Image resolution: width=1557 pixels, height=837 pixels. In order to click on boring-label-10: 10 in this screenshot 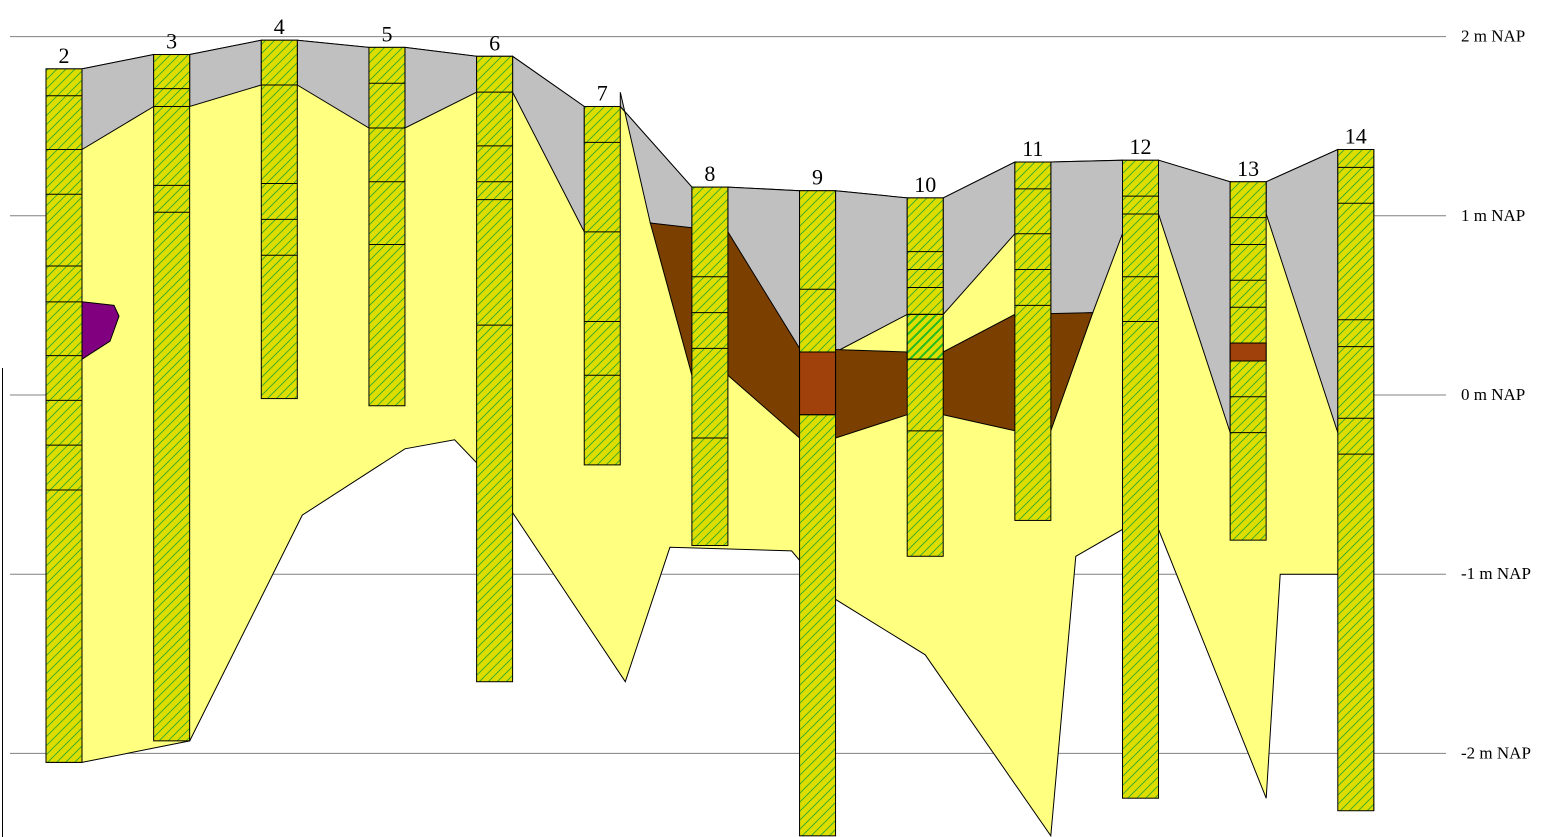, I will do `click(925, 184)`.